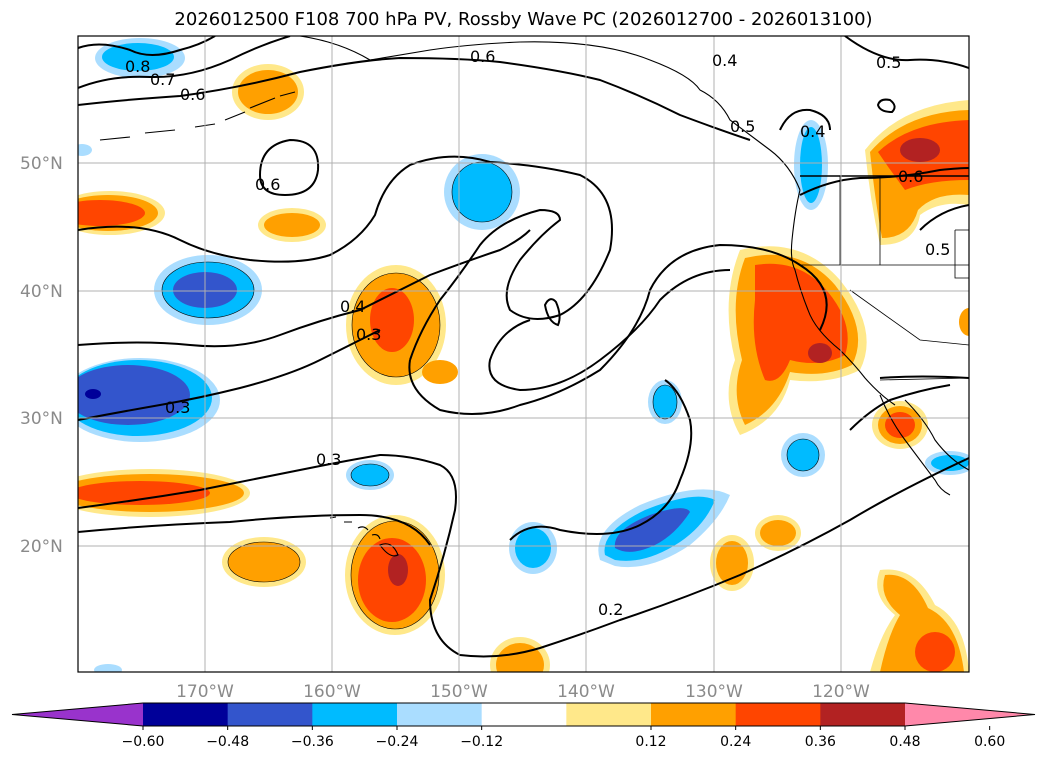 The image size is (1047, 765). I want to click on colorbar-tick-label: −0.12, so click(481, 742).